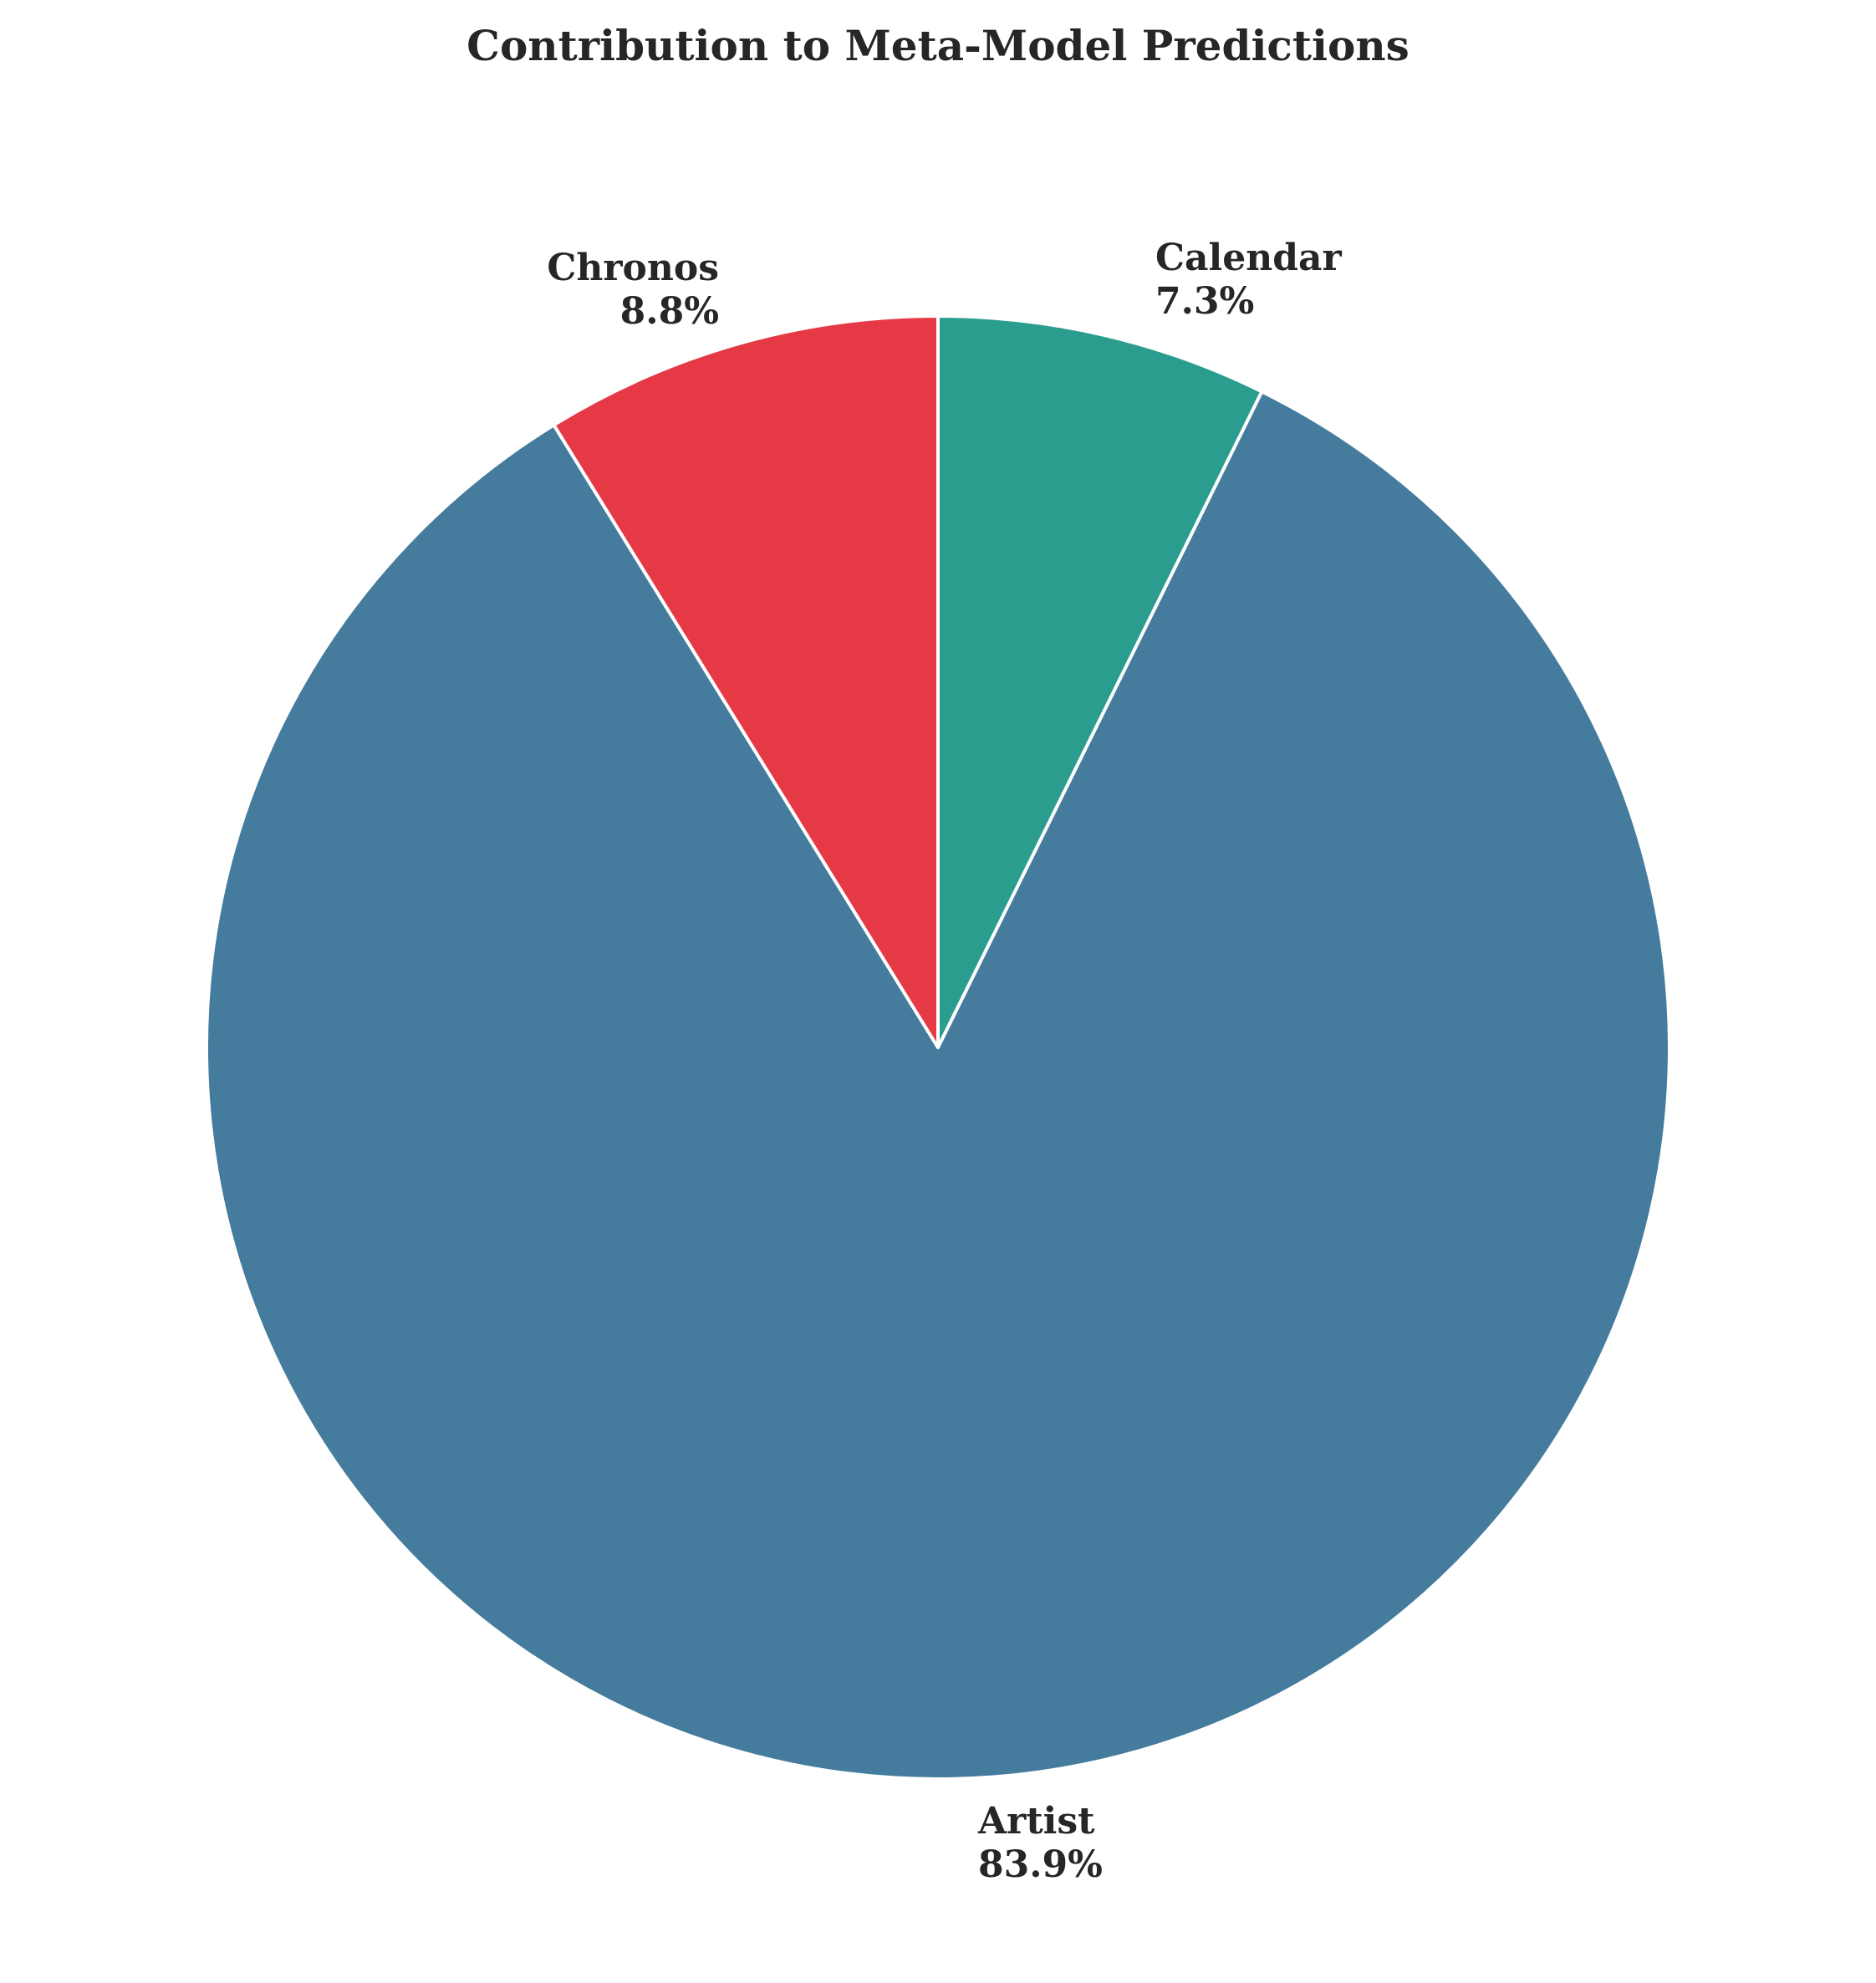 The width and height of the screenshot is (1876, 1983). I want to click on slice-label-chronos: Chronos, so click(633, 268).